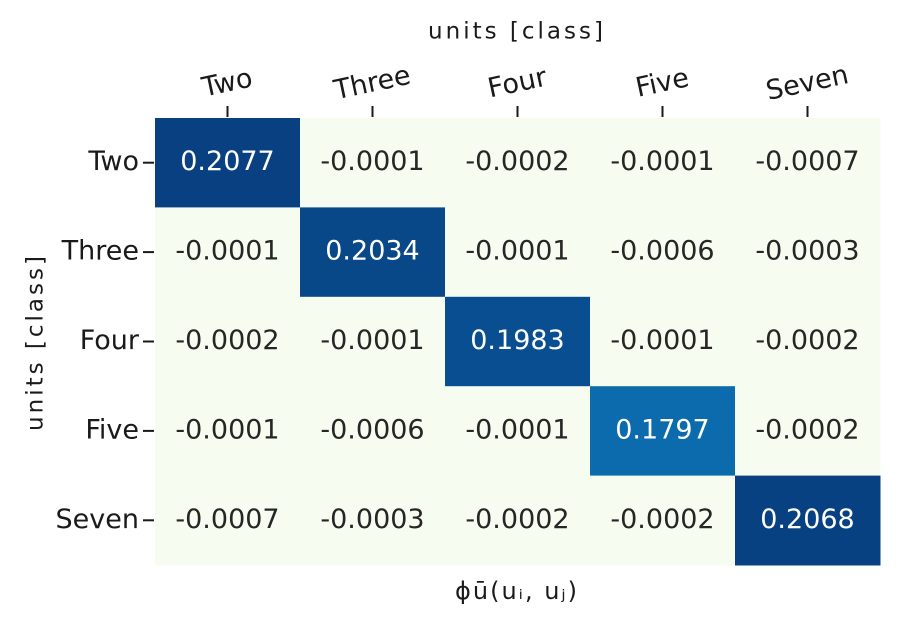 Image resolution: width=900 pixels, height=626 pixels. What do you see at coordinates (807, 83) in the screenshot?
I see `x-tick-label: Seven` at bounding box center [807, 83].